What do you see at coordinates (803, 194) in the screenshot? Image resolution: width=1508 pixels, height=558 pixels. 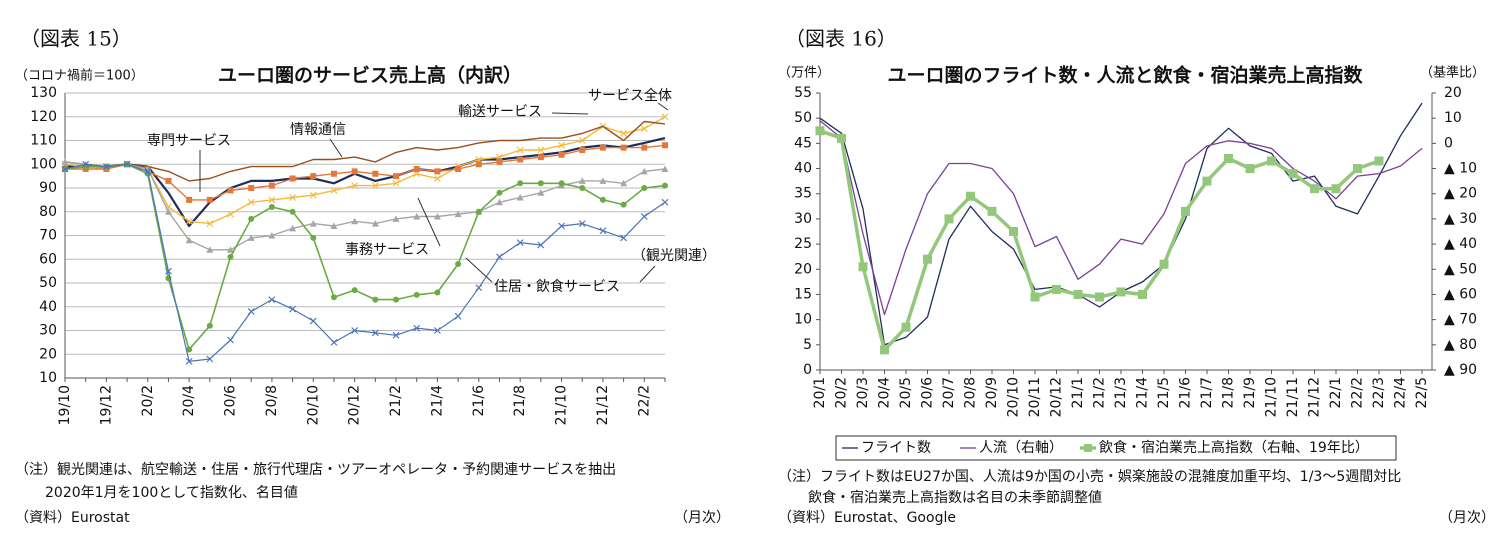 I see `y-tick-label: 35` at bounding box center [803, 194].